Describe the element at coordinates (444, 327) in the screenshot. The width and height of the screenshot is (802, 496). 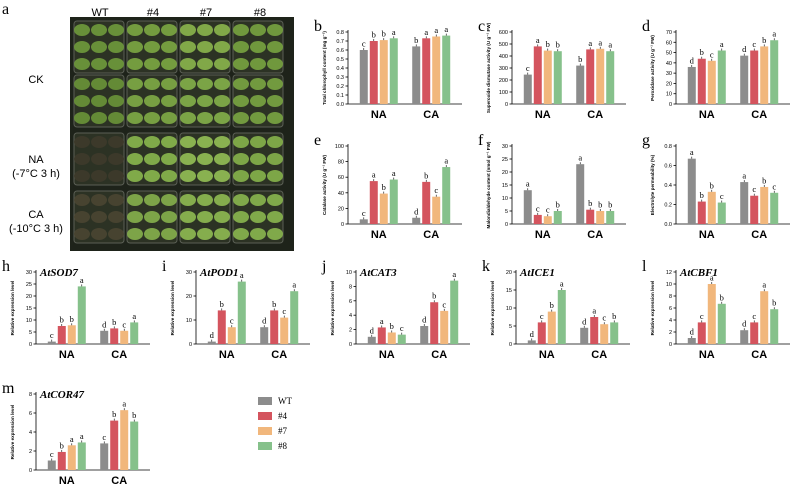
I see `bar-line7-ca` at that location.